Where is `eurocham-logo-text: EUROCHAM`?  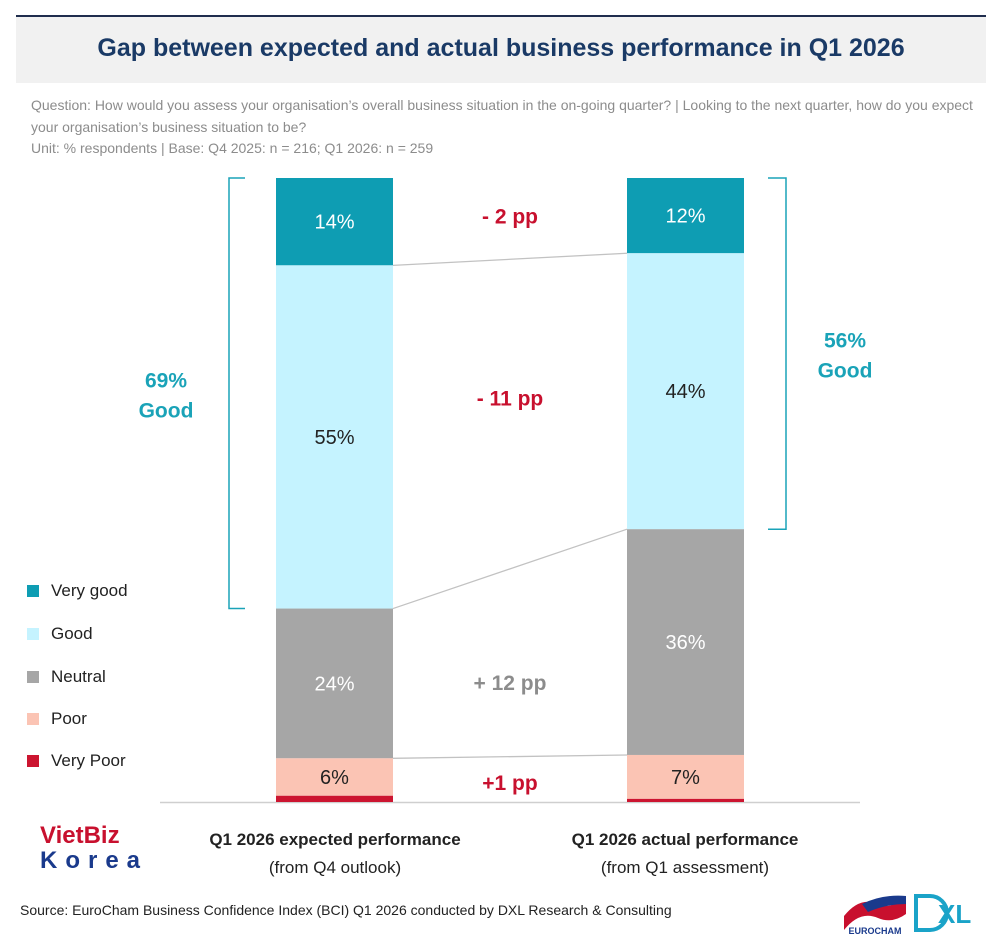 eurocham-logo-text: EUROCHAM is located at coordinates (875, 931).